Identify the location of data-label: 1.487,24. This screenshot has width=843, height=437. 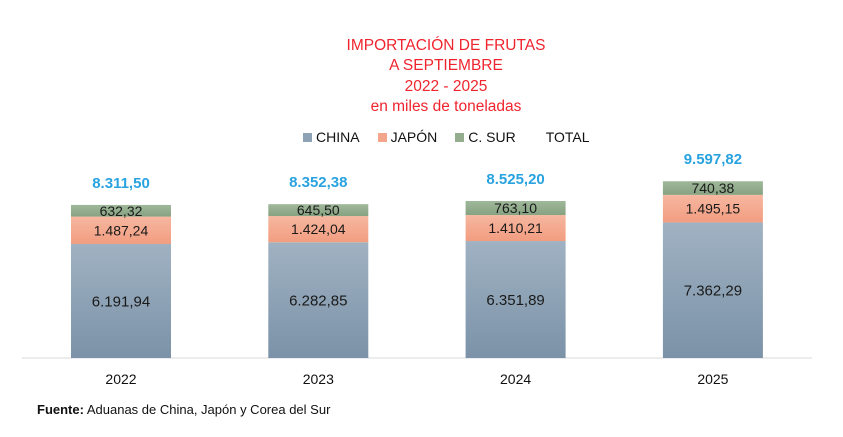
(121, 230).